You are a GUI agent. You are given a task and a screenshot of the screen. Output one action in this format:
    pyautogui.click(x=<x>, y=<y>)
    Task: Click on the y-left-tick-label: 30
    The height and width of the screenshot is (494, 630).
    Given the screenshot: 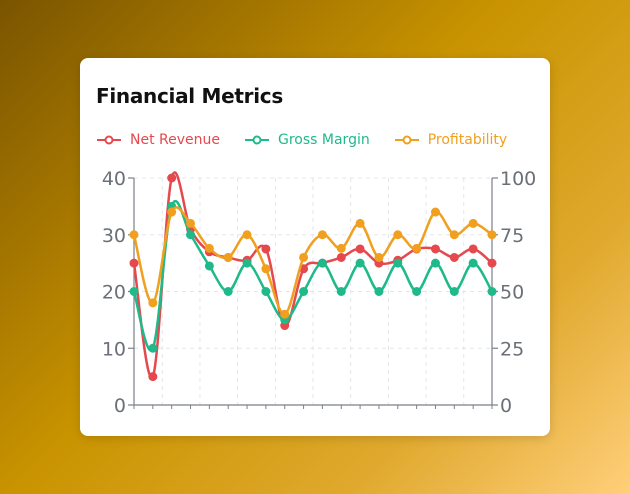 What is the action you would take?
    pyautogui.click(x=114, y=236)
    